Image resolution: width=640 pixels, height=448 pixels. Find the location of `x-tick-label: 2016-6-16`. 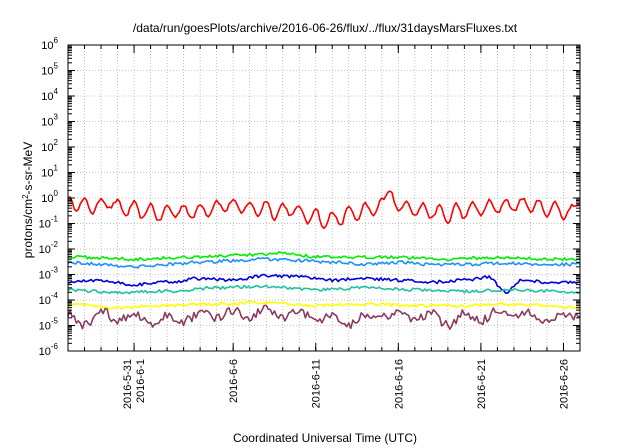

x-tick-label: 2016-6-16 is located at coordinates (399, 384).